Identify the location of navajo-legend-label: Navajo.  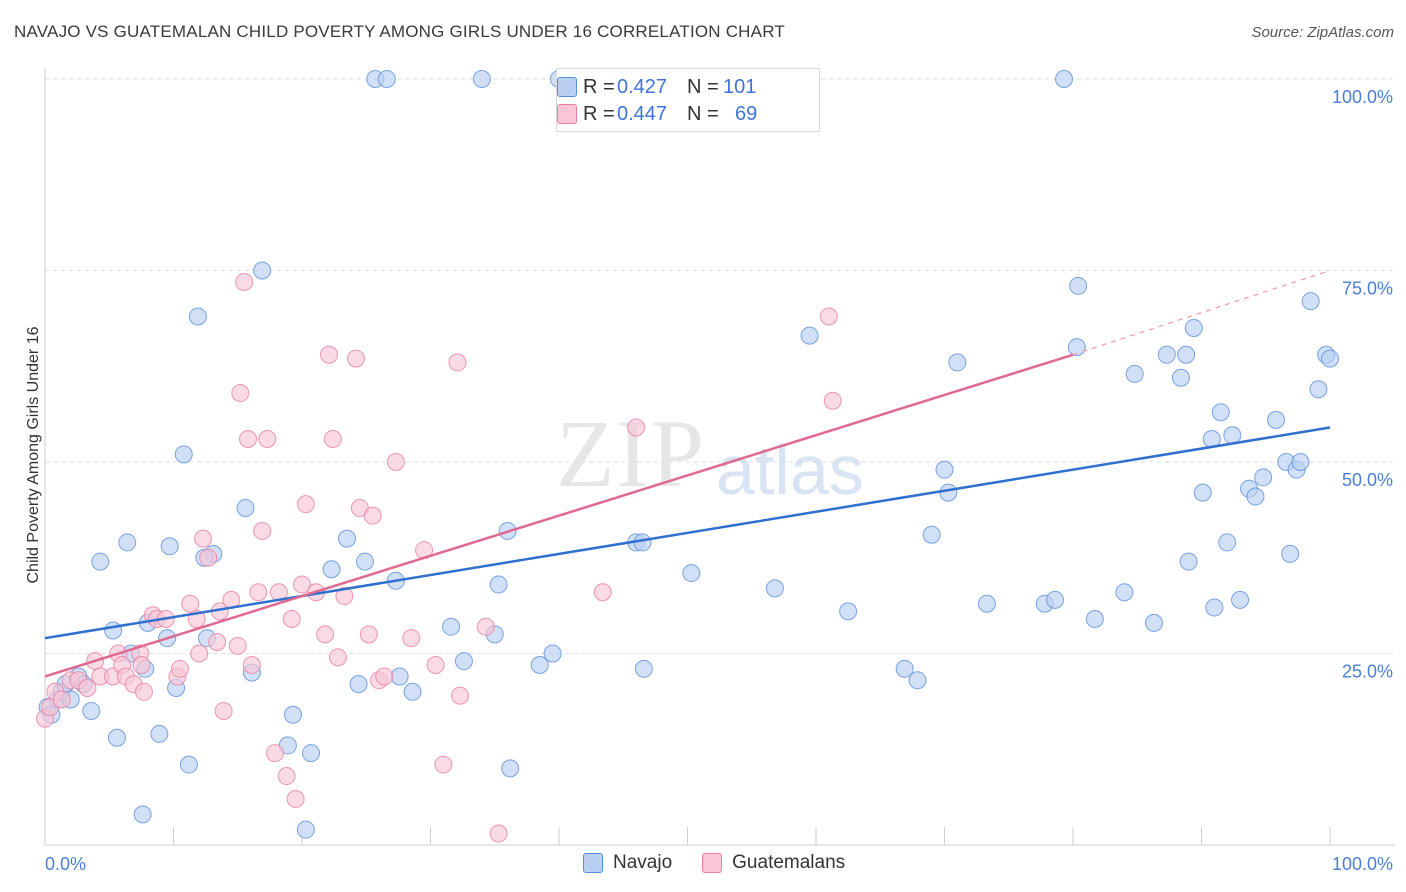
(643, 862).